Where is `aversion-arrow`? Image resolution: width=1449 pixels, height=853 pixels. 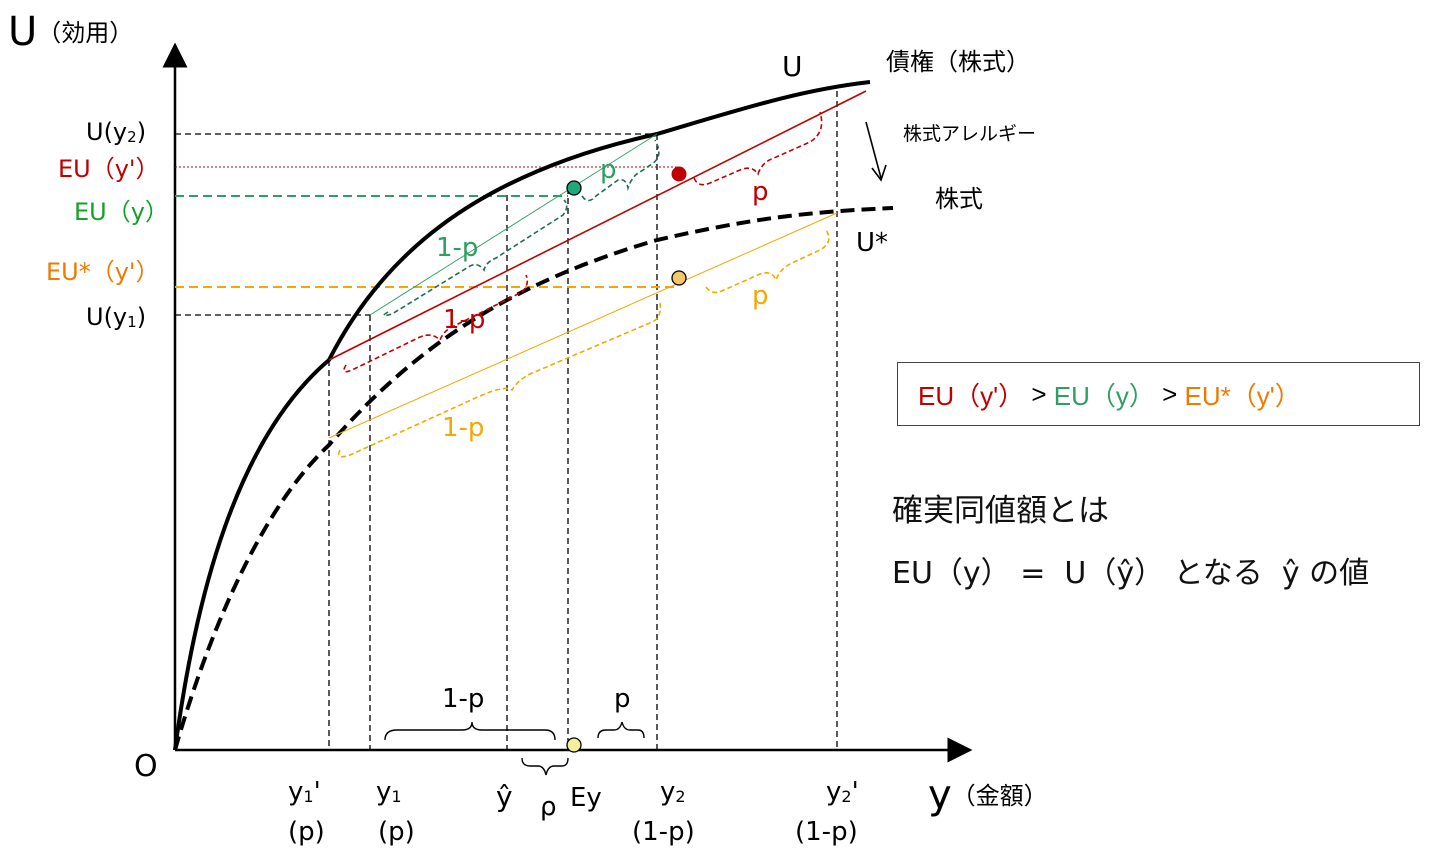 aversion-arrow is located at coordinates (873, 150).